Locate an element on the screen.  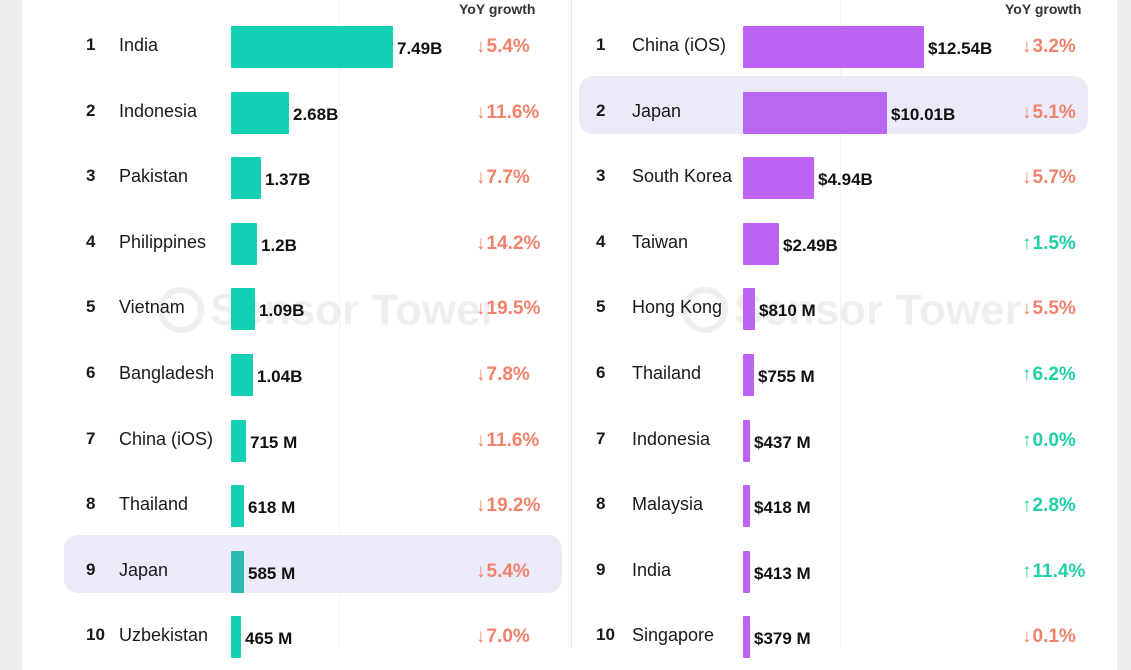
yoy-header-left: YoY growth is located at coordinates (497, 9).